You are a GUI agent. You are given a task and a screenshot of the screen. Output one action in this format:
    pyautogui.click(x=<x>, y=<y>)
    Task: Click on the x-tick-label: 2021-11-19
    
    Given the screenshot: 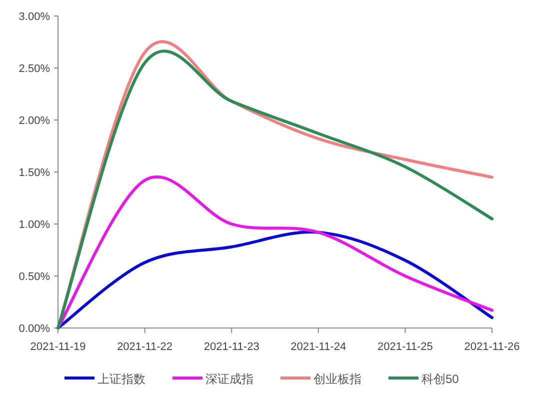 What is the action you would take?
    pyautogui.click(x=58, y=347)
    